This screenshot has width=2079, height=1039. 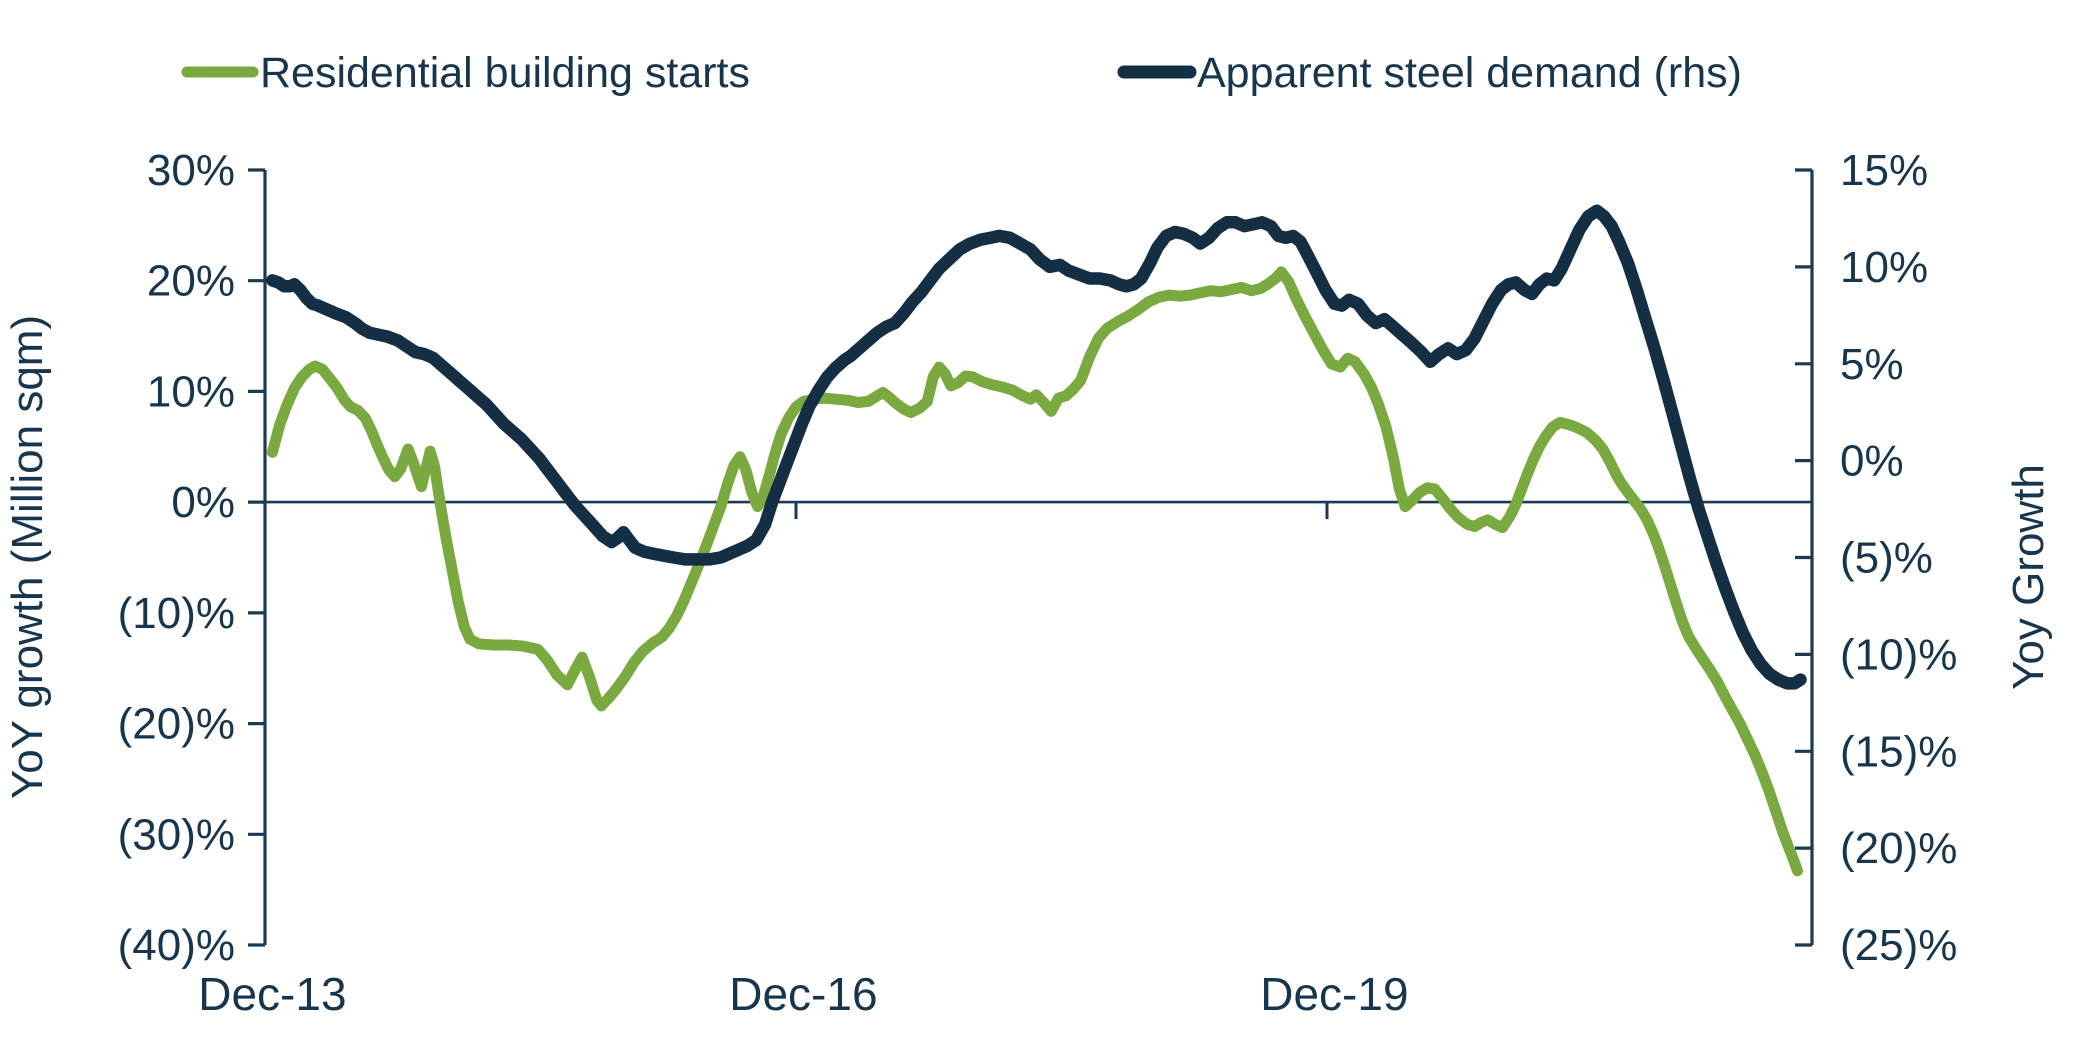 I want to click on left-axis-tick-label: (40)%, so click(x=176, y=945).